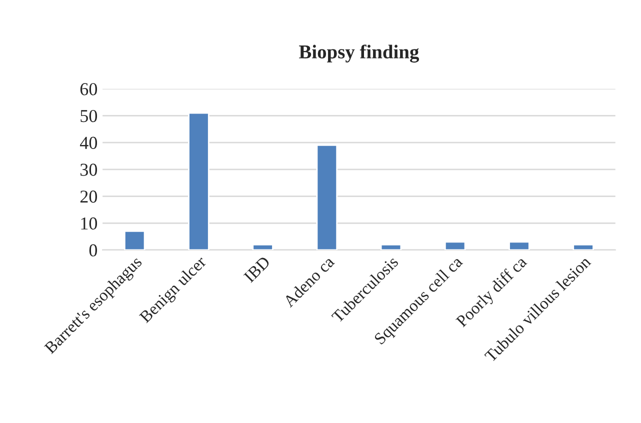 The height and width of the screenshot is (423, 641). What do you see at coordinates (257, 269) in the screenshot?
I see `x-tick-label: IBD` at bounding box center [257, 269].